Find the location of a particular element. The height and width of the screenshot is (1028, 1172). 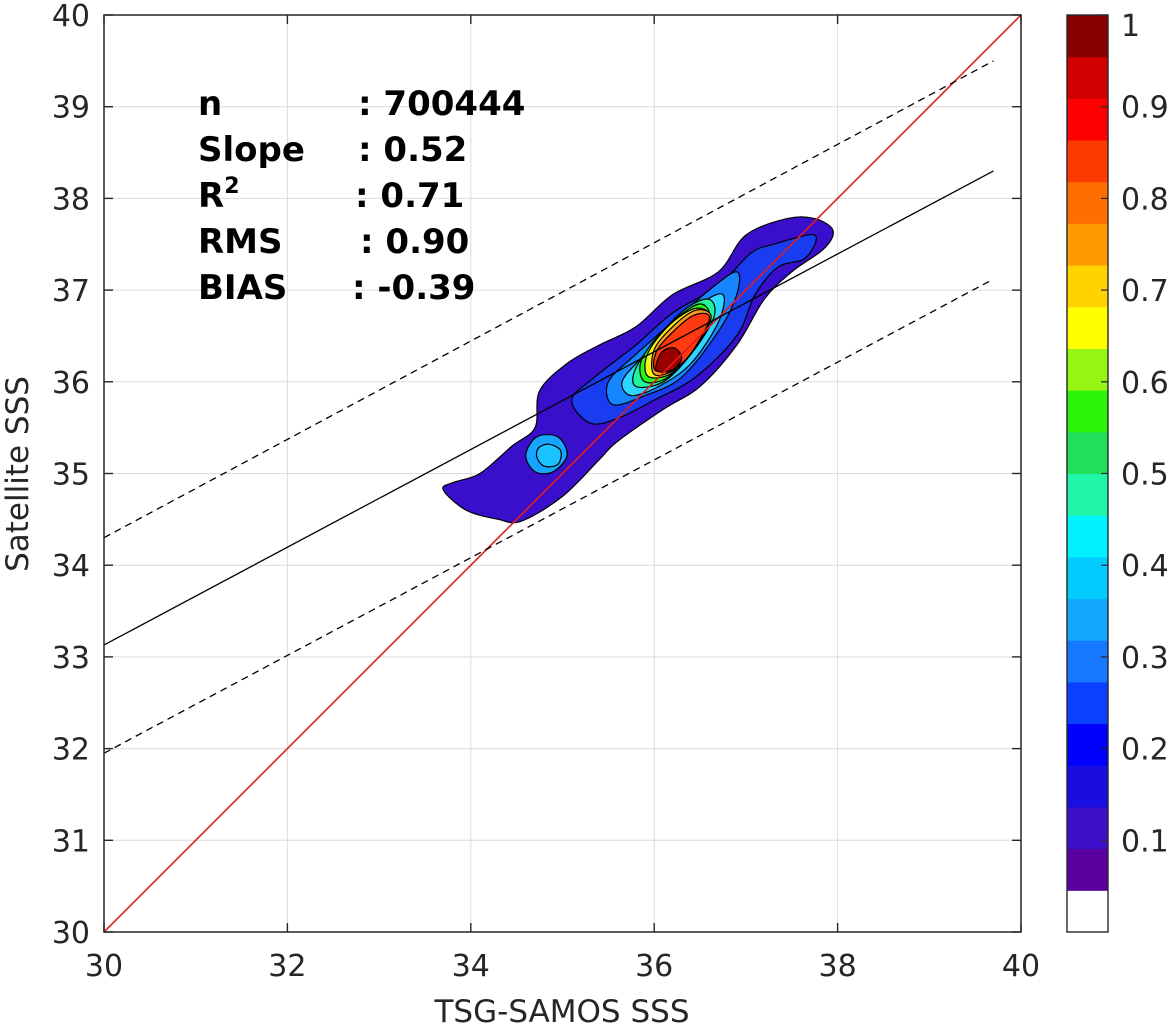

y-tick-labels: 30 31 32 33 34 35 36 37 38 39 40 is located at coordinates (71, 475).